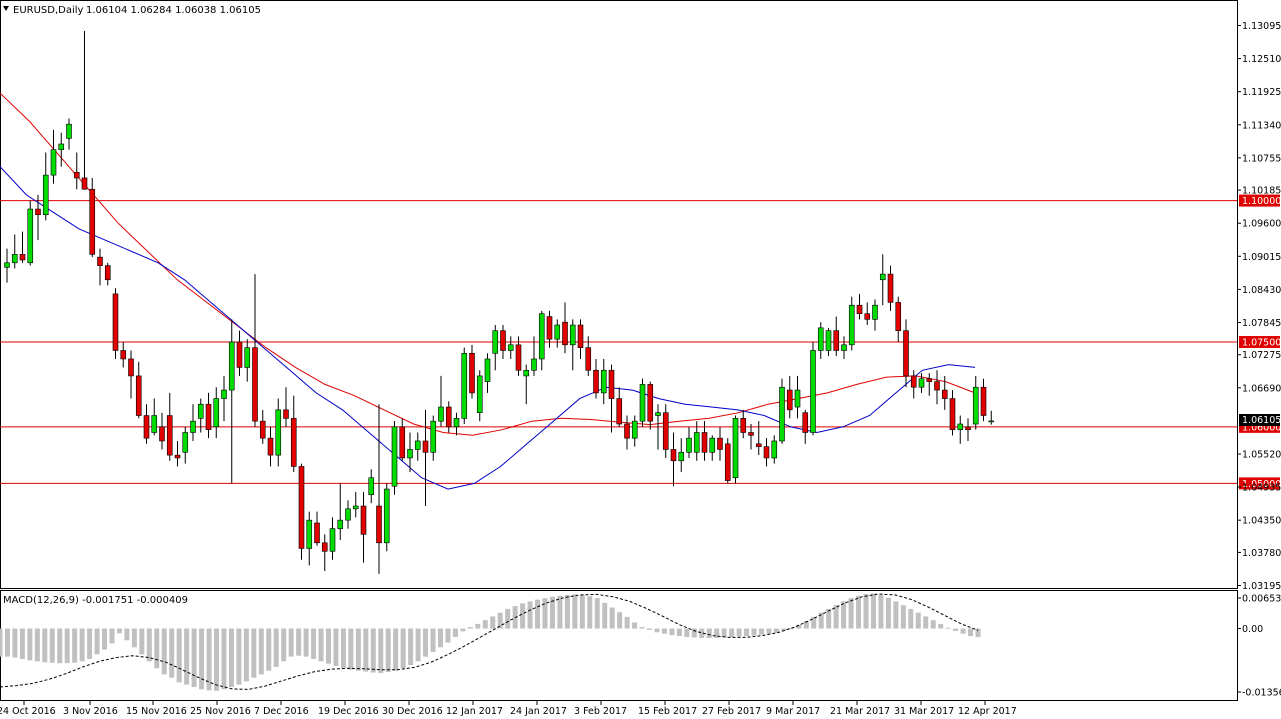 This screenshot has width=1281, height=719. What do you see at coordinates (281, 711) in the screenshot?
I see `date-label: 7 Dec 2016` at bounding box center [281, 711].